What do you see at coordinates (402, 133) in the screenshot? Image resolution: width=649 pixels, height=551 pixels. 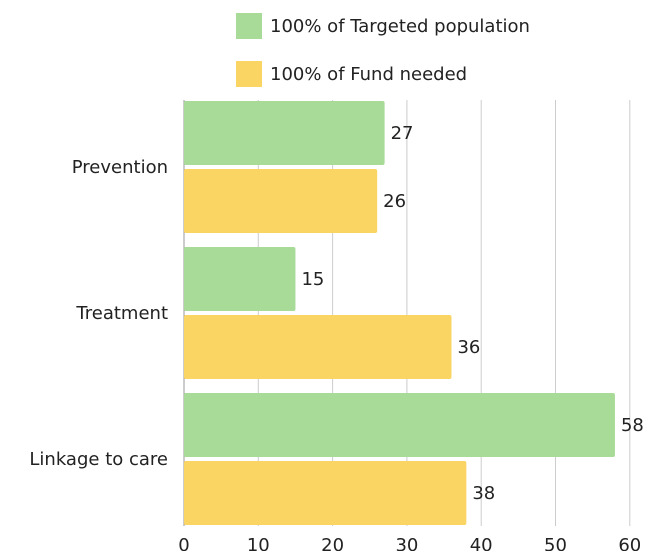 I see `data-label-prevention-series-1: 27` at bounding box center [402, 133].